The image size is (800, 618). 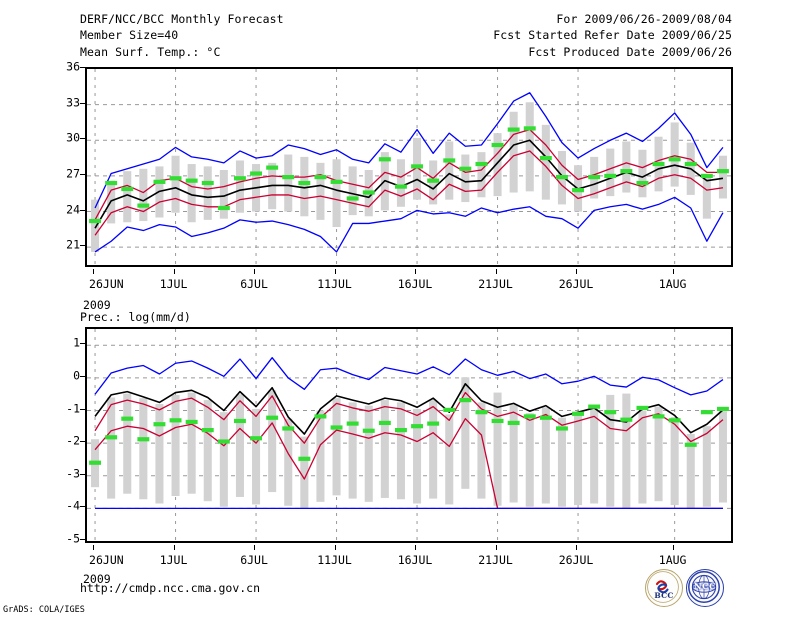 What do you see at coordinates (73, 101) in the screenshot?
I see `y-tick-label: 33` at bounding box center [73, 101].